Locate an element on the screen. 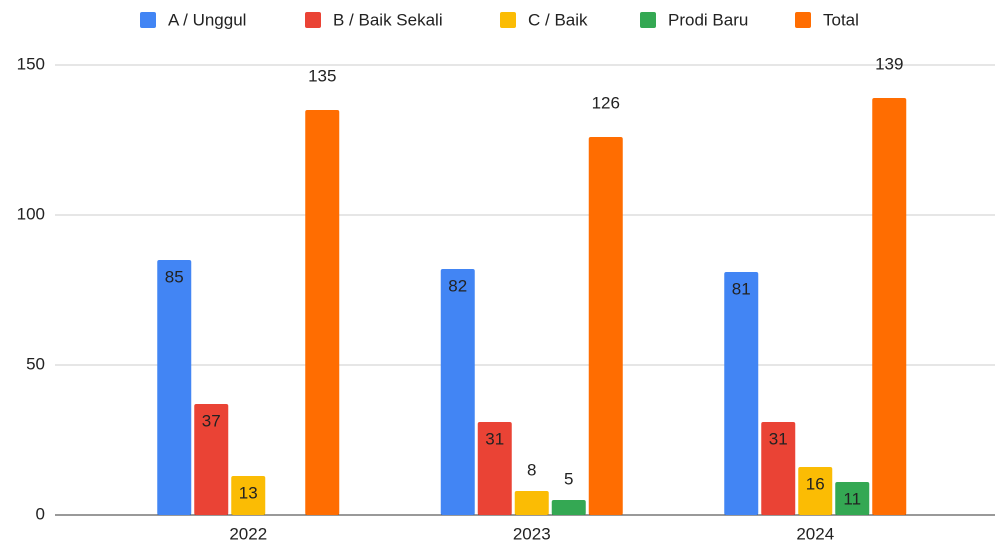 The image size is (995, 547). y-tick-label: 50 is located at coordinates (35, 363).